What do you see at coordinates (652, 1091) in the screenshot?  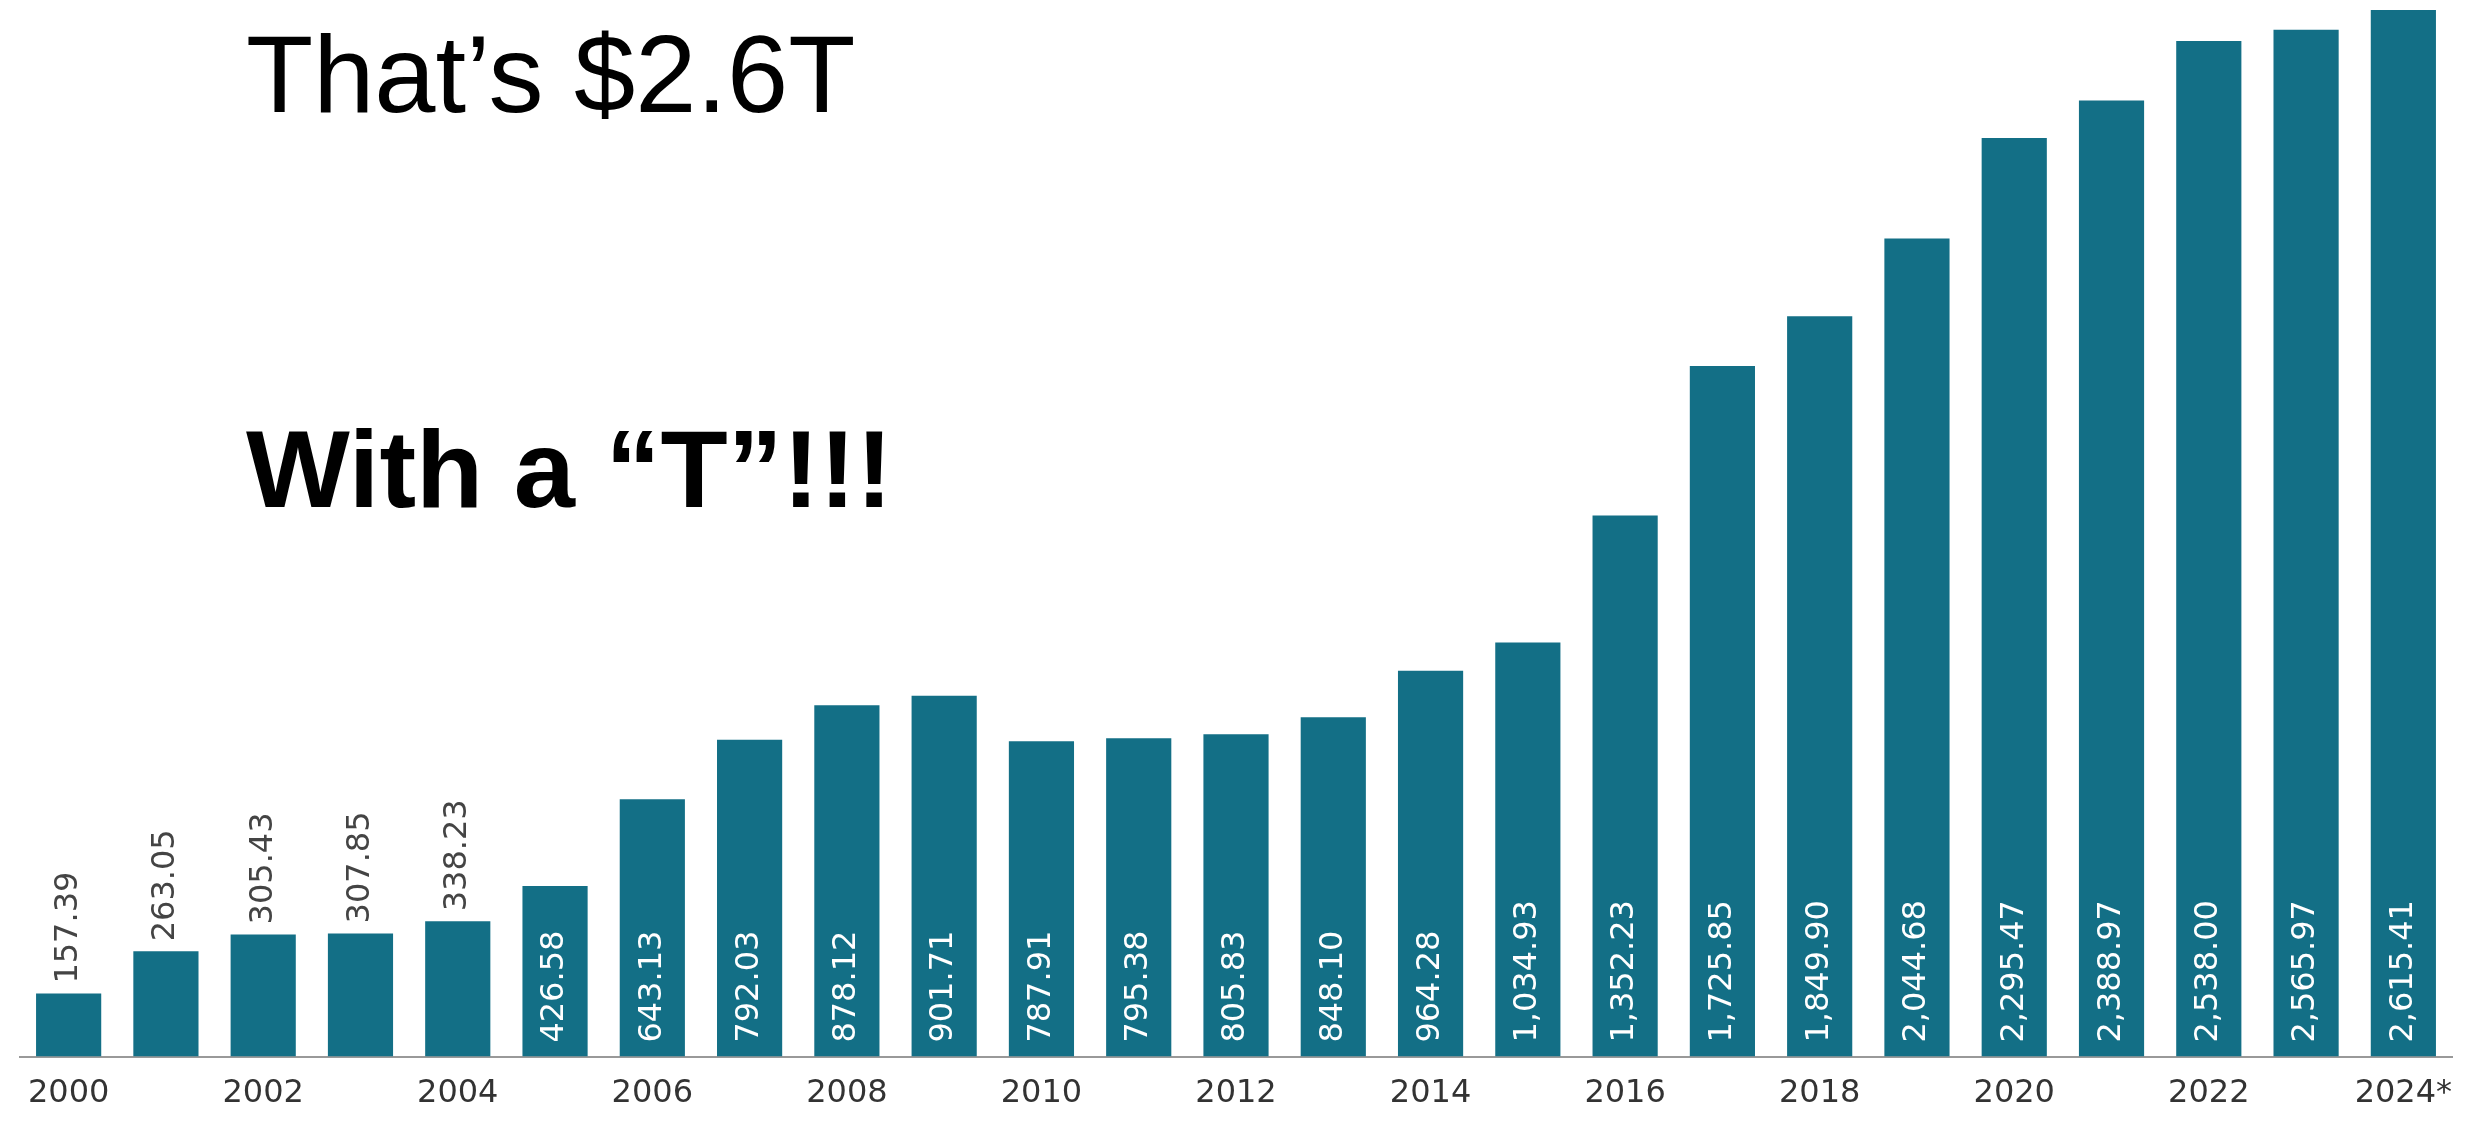 I see `x-tick-label: 2006` at bounding box center [652, 1091].